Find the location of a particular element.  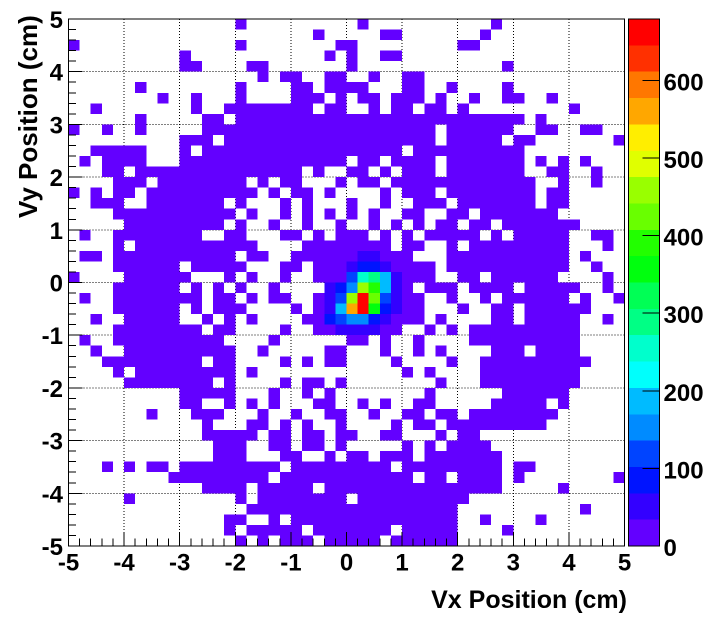

svg-text: 400 is located at coordinates (684, 238).